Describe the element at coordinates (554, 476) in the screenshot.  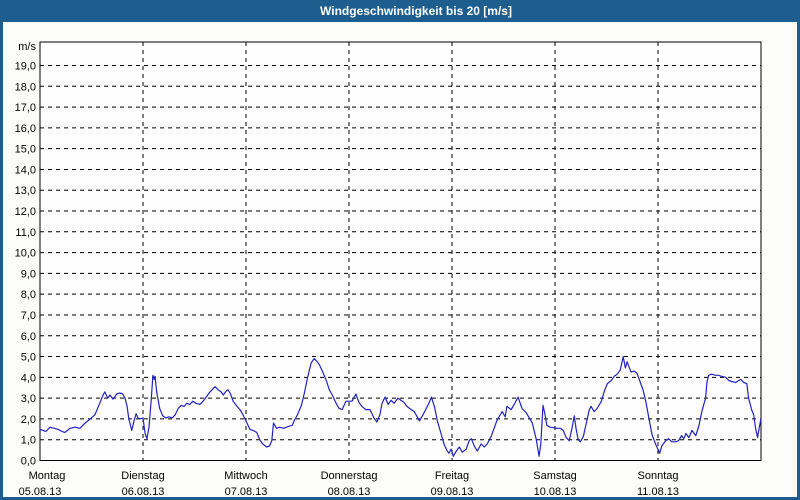
I see `x-day-label: Samstag` at that location.